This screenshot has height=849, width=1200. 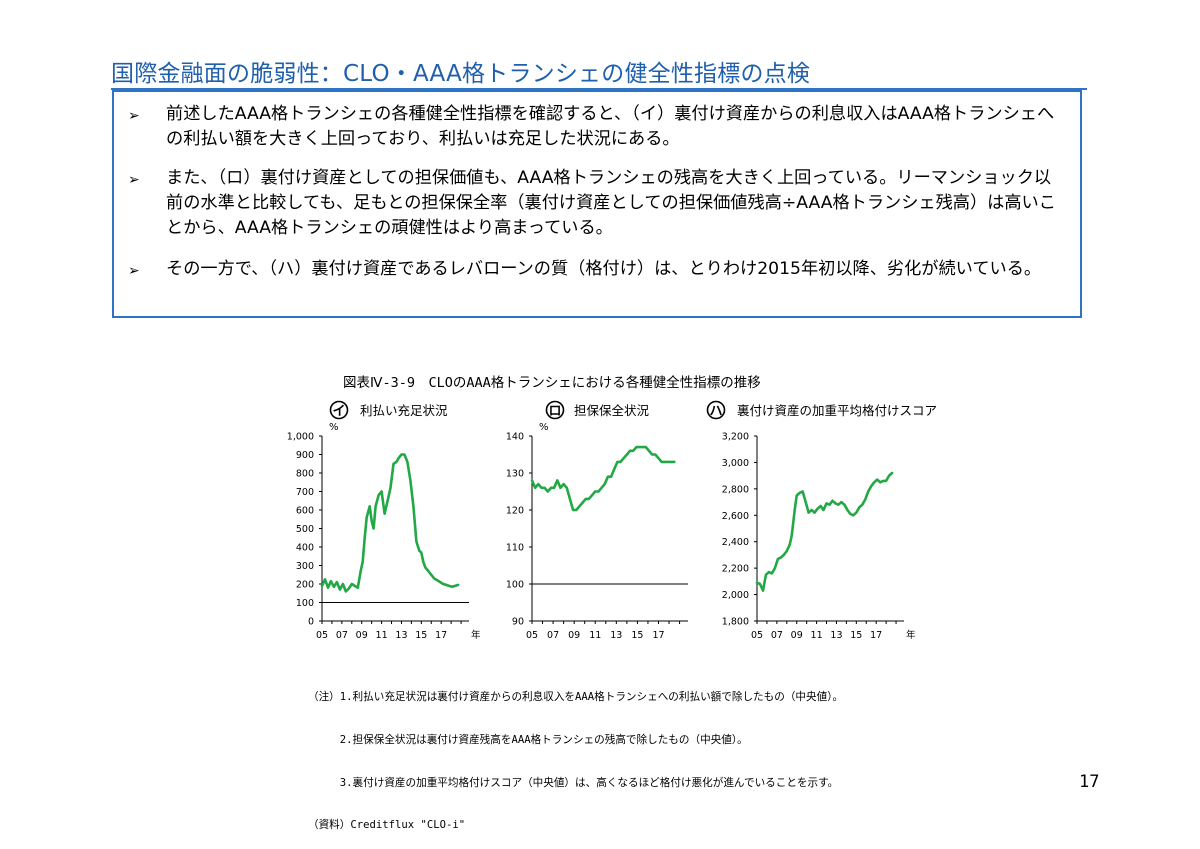 I want to click on panel-title: 裏付け資産の加重平均格付けスコア, so click(x=837, y=410).